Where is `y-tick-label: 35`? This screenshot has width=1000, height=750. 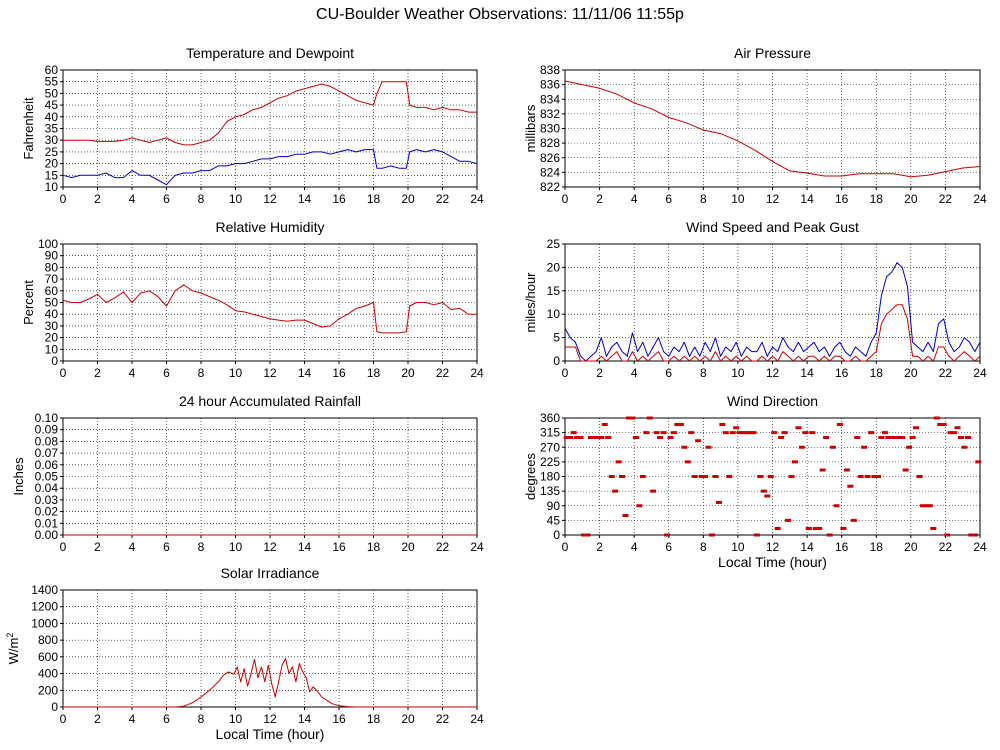 y-tick-label: 35 is located at coordinates (52, 129).